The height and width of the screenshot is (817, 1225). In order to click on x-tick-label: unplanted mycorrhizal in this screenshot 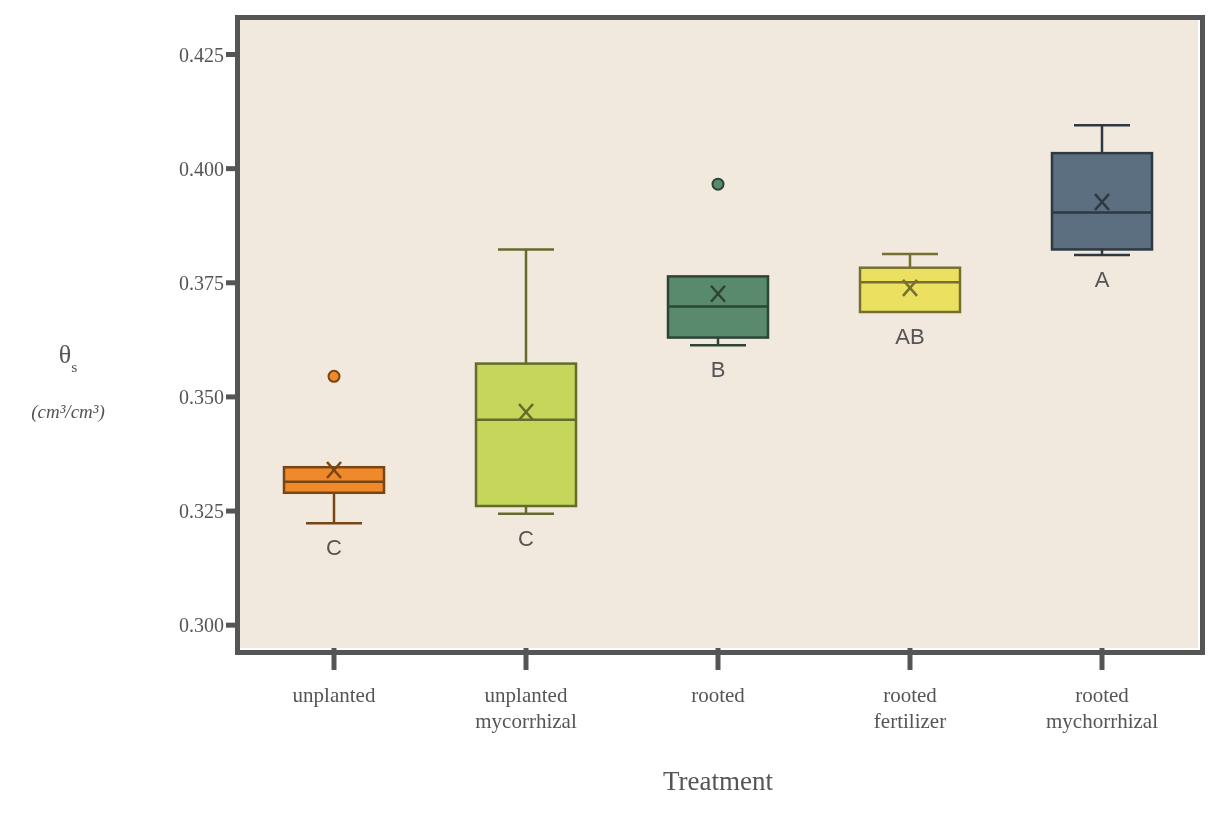, I will do `click(526, 708)`.